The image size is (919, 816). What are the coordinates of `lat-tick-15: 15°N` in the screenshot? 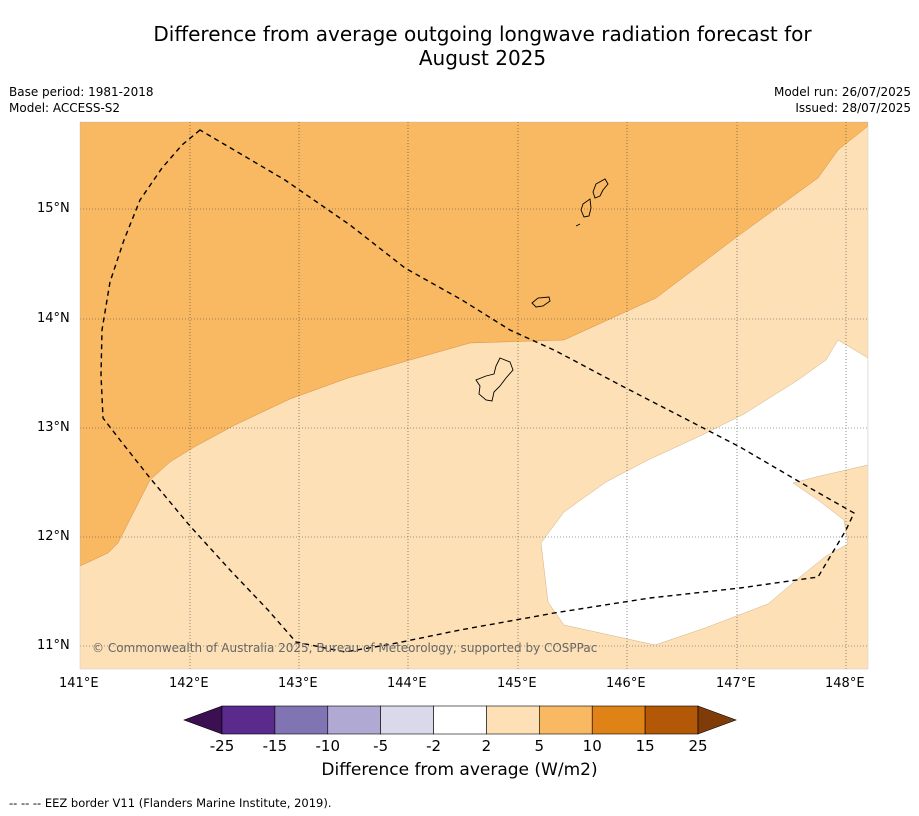 It's located at (53, 208).